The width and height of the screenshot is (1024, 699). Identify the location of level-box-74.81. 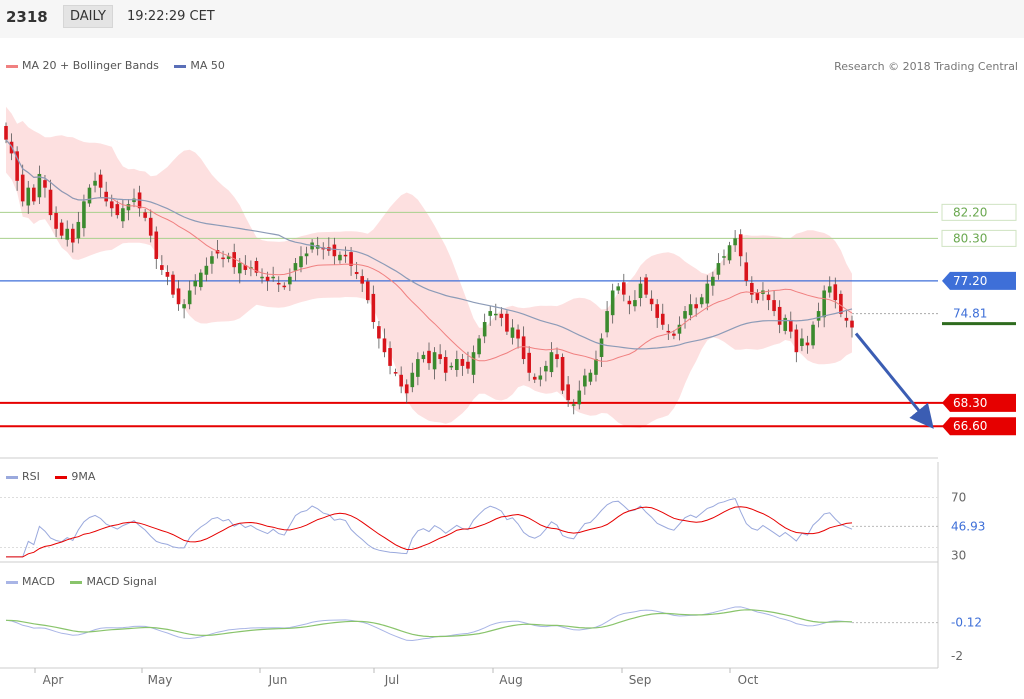
(979, 313).